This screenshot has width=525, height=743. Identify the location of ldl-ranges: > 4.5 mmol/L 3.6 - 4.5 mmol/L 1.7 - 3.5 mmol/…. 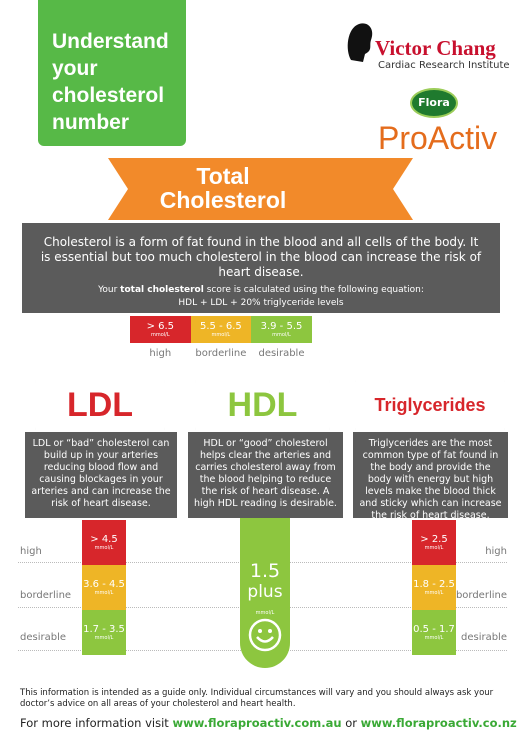
(104, 587).